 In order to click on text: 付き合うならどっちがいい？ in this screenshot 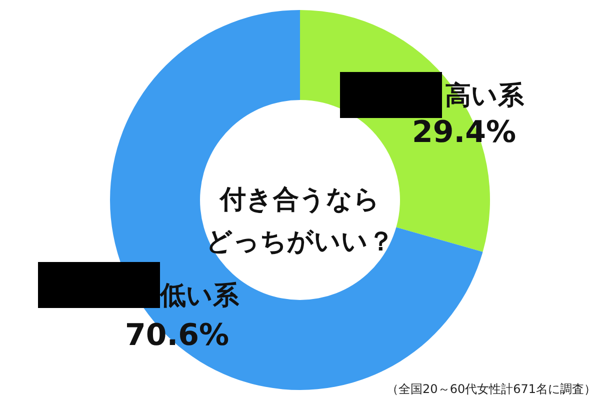, I will do `click(300, 221)`.